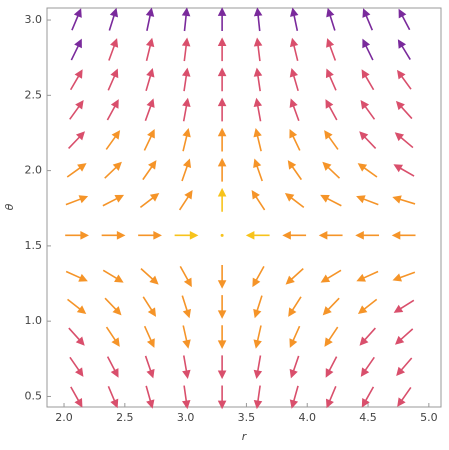 This screenshot has height=450, width=449. Describe the element at coordinates (64, 417) in the screenshot. I see `x-tick-label: 2.0` at that location.